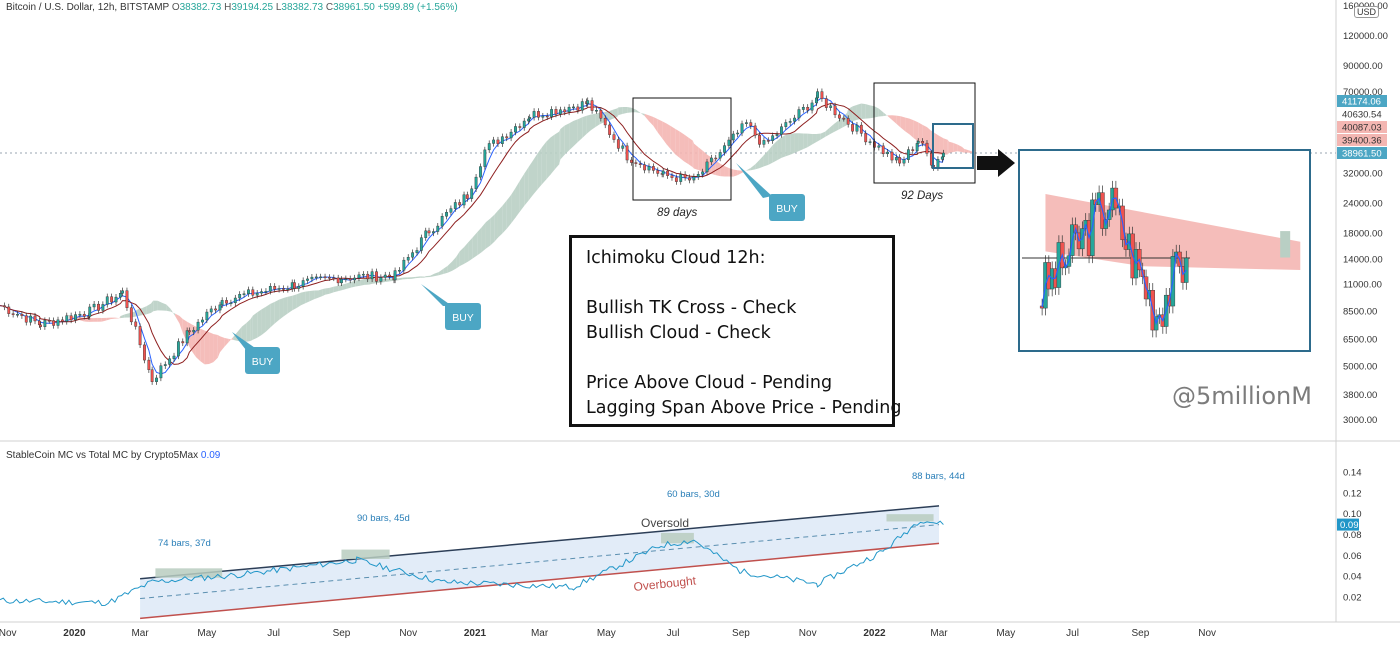 This screenshot has height=645, width=1400. What do you see at coordinates (1360, 420) in the screenshot?
I see `price-axis-label: 3000.00` at bounding box center [1360, 420].